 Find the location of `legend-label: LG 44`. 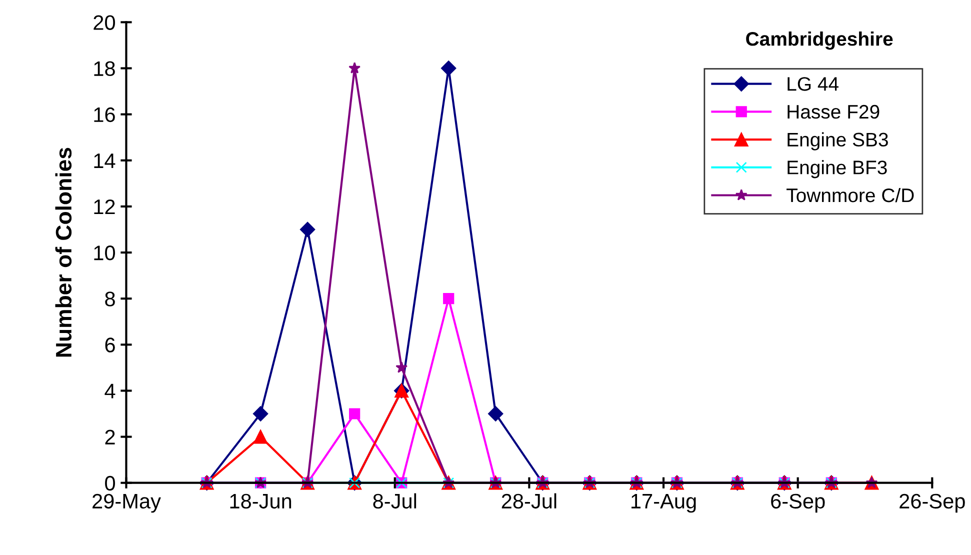

legend-label: LG 44 is located at coordinates (813, 84).